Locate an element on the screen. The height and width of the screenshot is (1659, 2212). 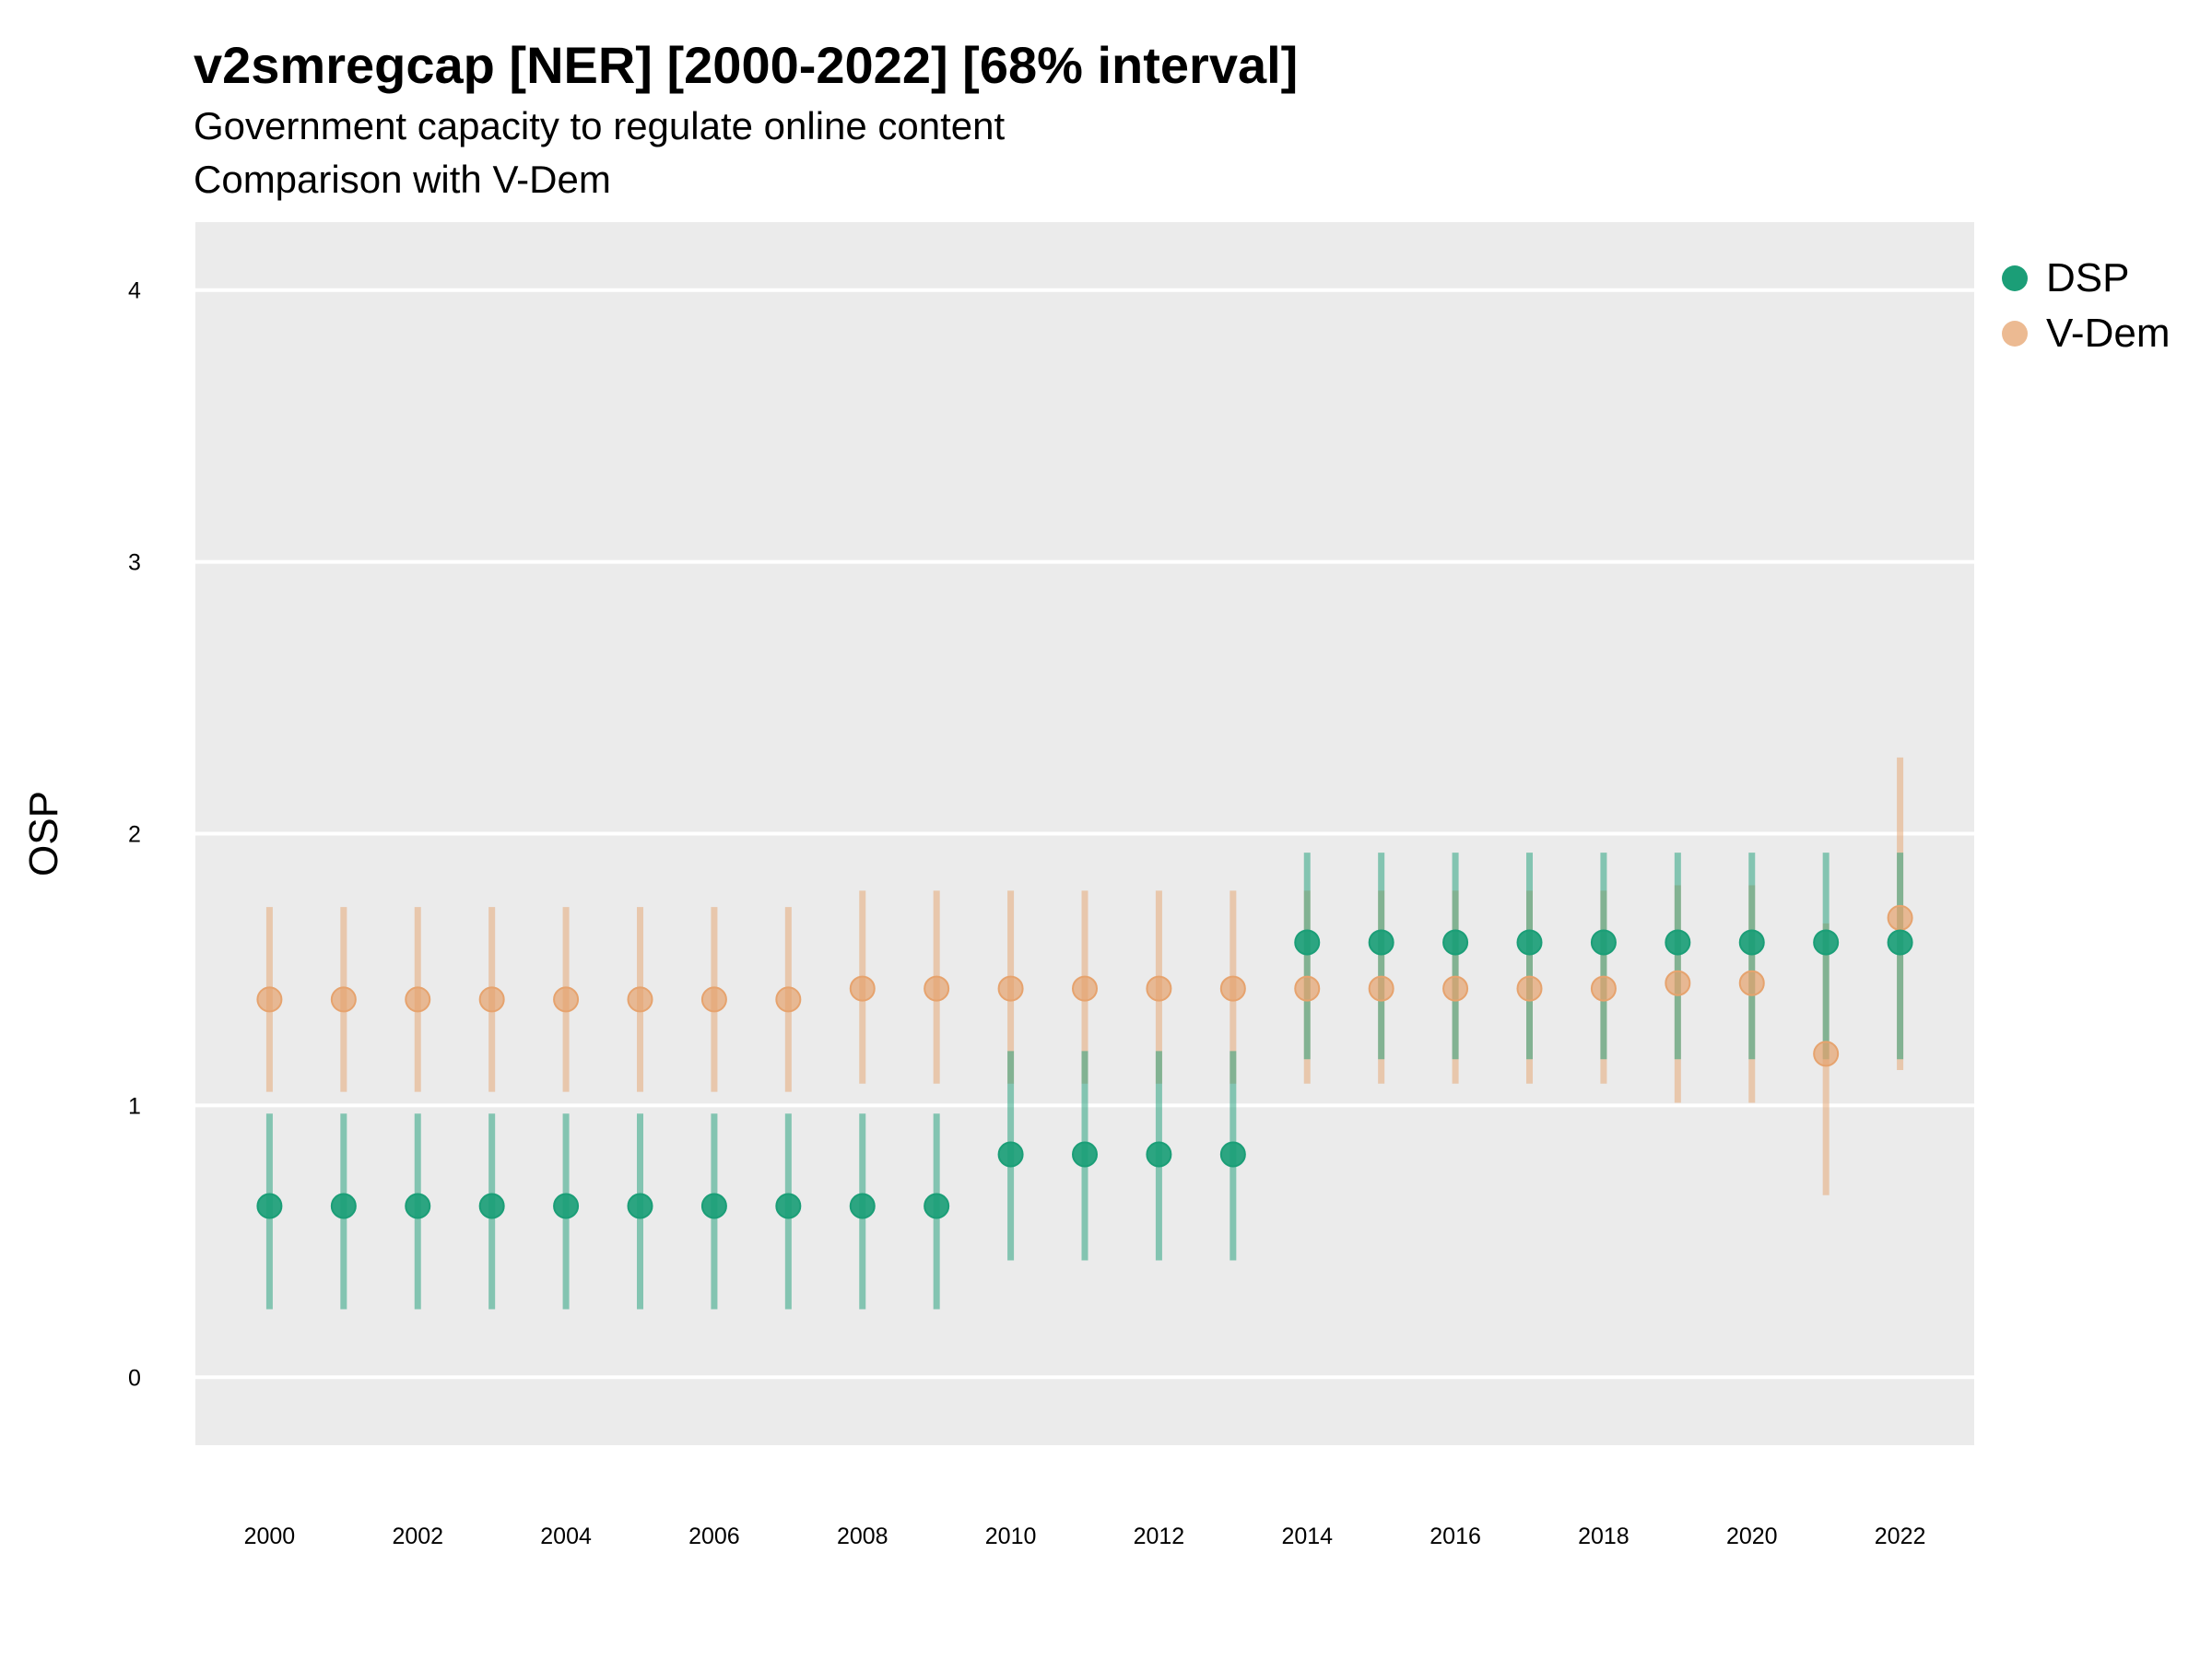
legend-item-vdem: V-Dem is located at coordinates (2086, 334).